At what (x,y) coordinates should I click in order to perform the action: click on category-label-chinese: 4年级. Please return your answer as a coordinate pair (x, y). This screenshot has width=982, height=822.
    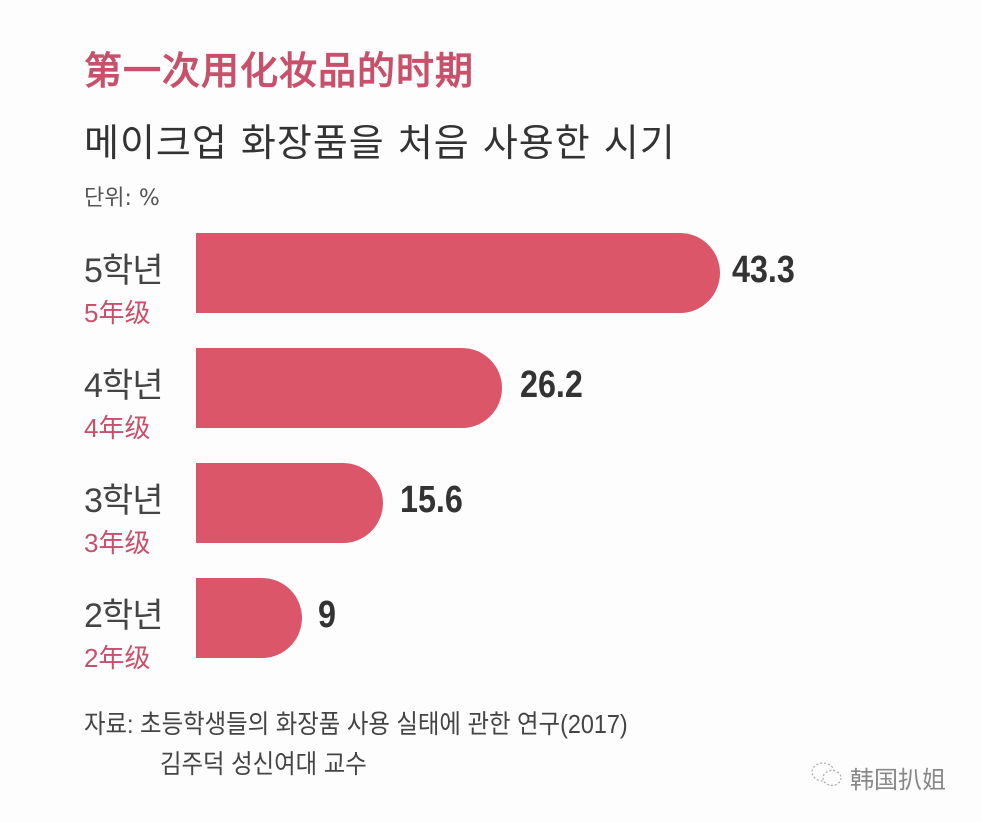
    Looking at the image, I should click on (117, 428).